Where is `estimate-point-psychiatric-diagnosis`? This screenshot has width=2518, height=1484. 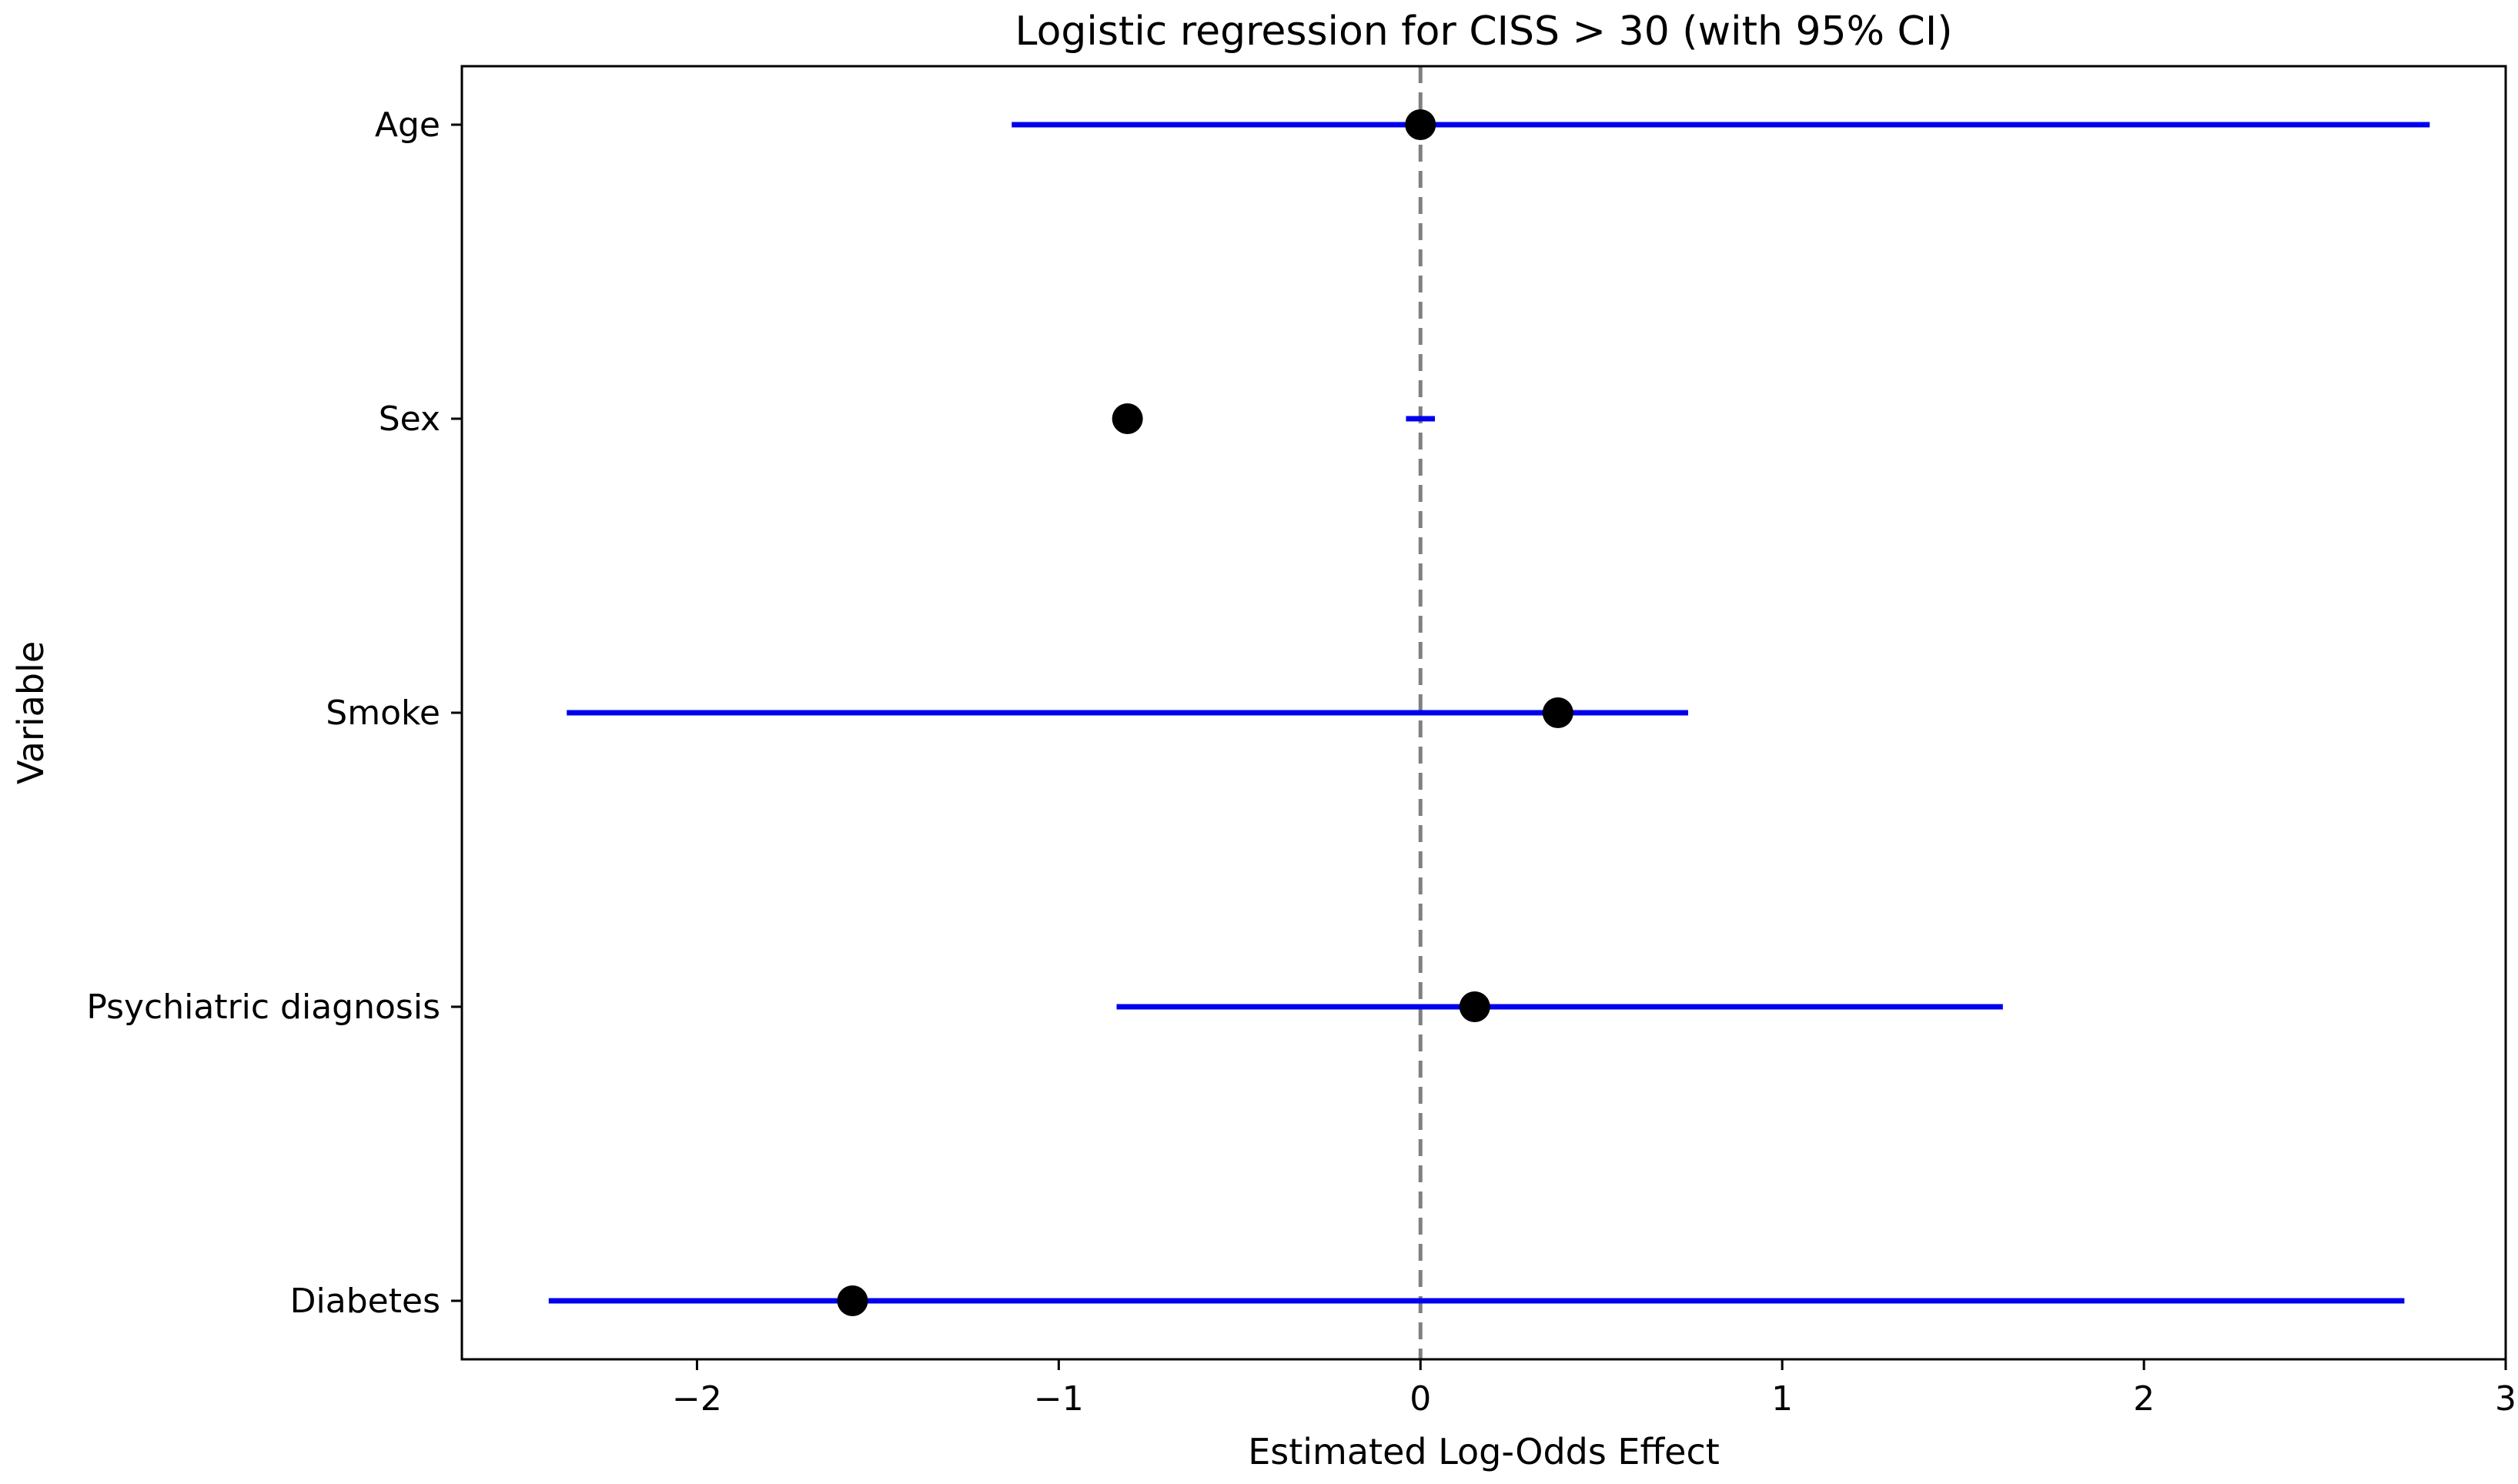
estimate-point-psychiatric-diagnosis is located at coordinates (1474, 1007).